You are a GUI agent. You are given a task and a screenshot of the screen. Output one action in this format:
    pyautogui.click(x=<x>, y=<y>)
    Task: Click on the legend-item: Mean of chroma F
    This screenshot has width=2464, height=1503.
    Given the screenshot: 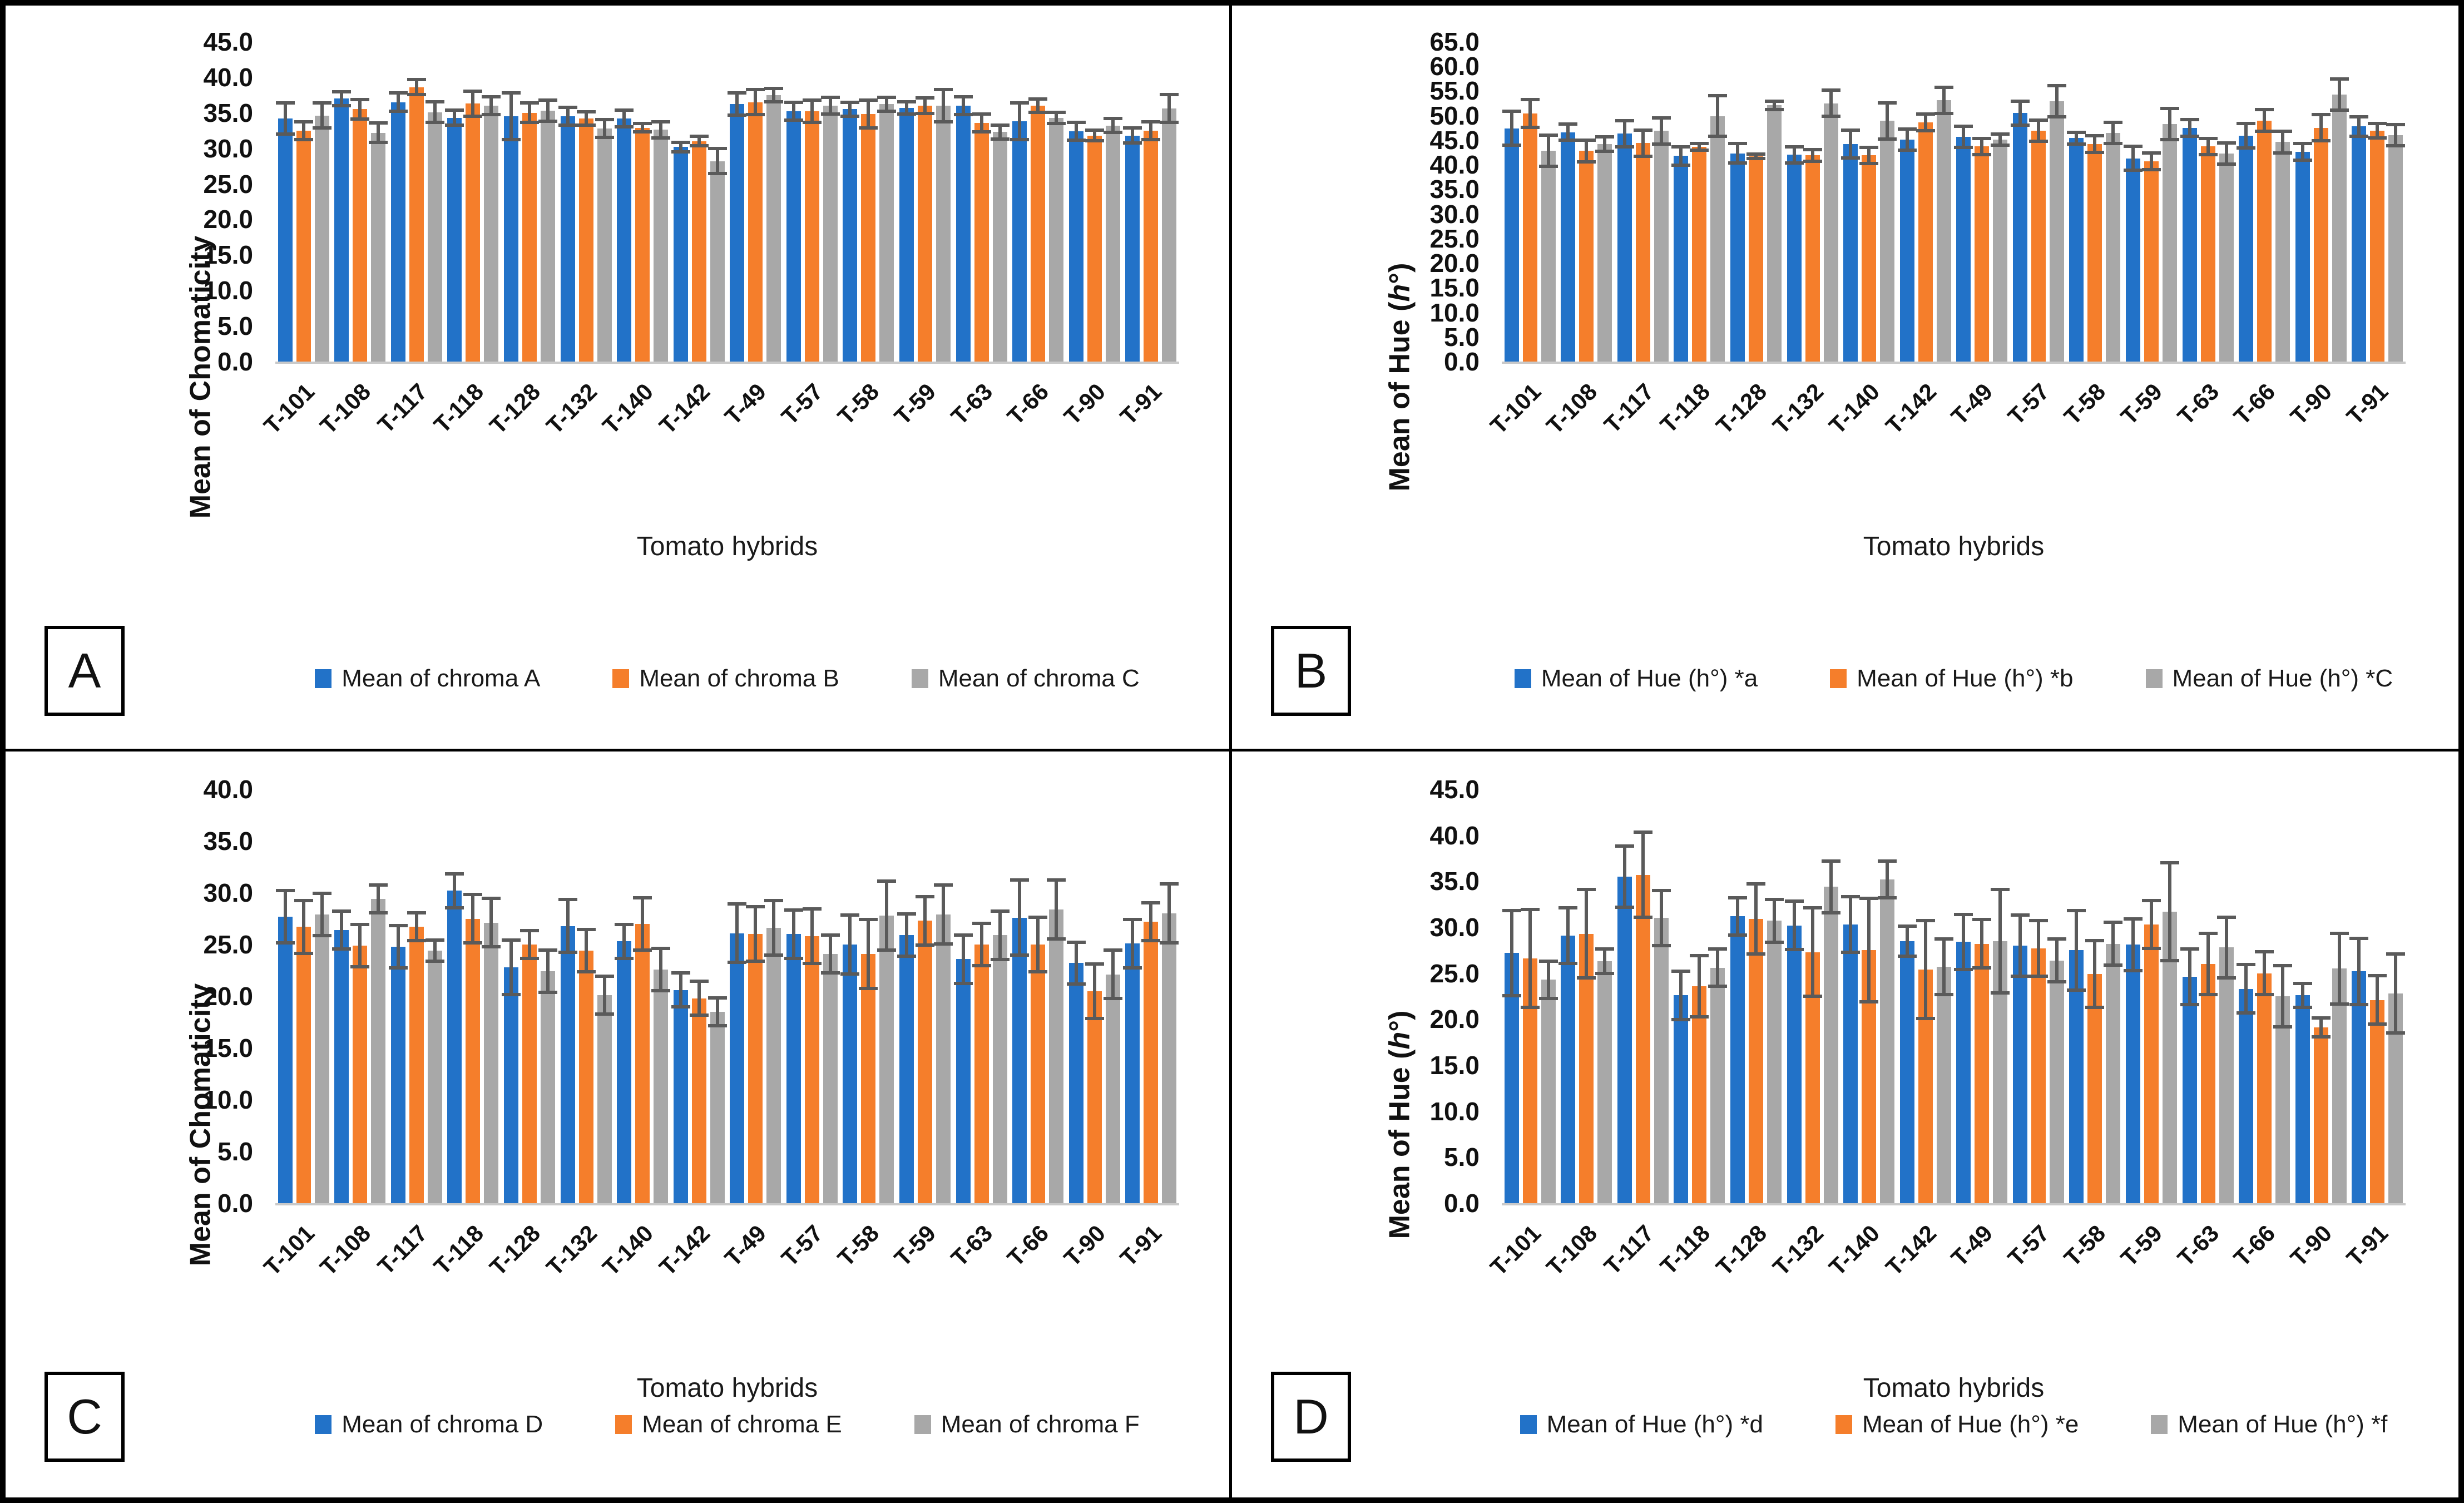 What is the action you would take?
    pyautogui.click(x=1027, y=1425)
    